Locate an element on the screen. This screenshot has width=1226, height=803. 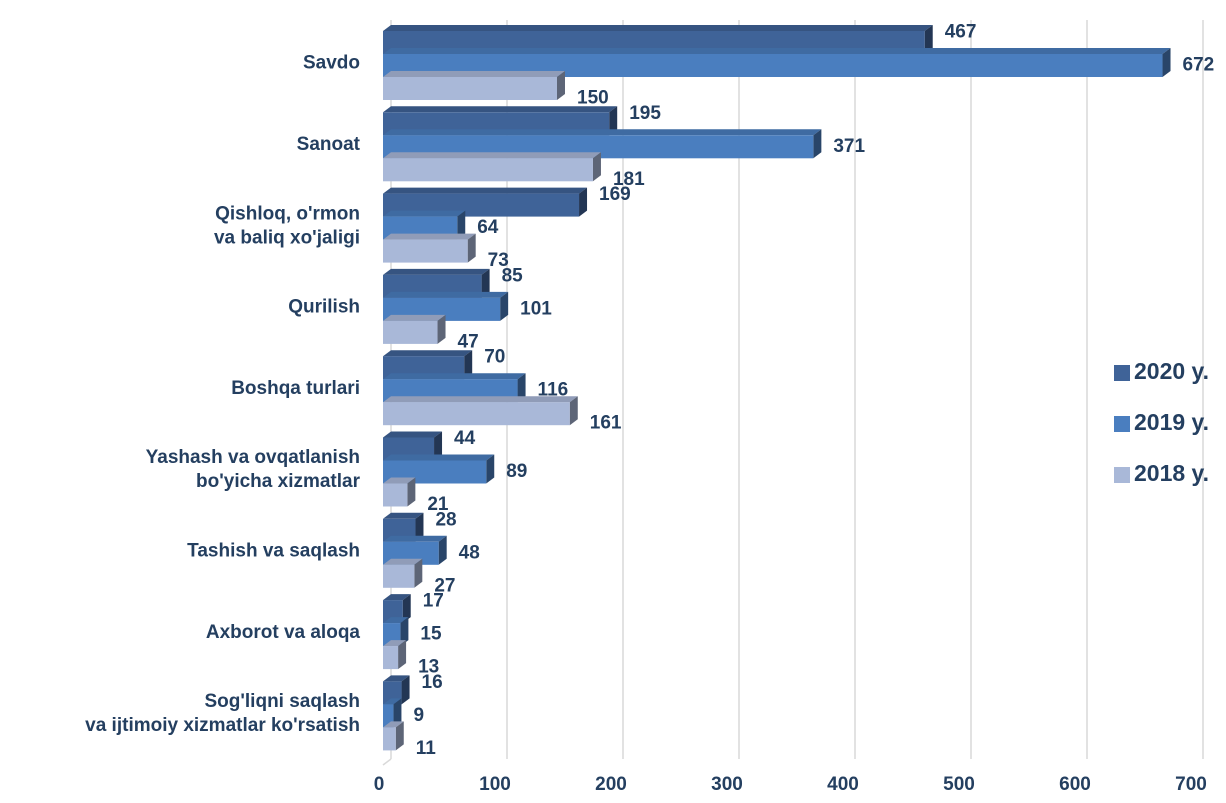
data-label: 48 is located at coordinates (469, 552).